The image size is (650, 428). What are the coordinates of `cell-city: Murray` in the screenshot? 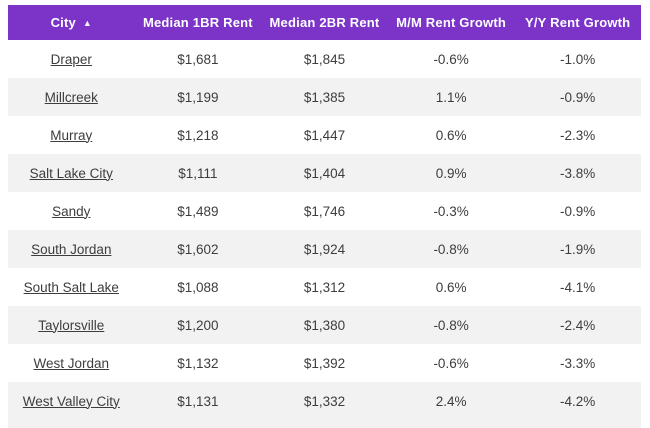 It's located at (71, 135).